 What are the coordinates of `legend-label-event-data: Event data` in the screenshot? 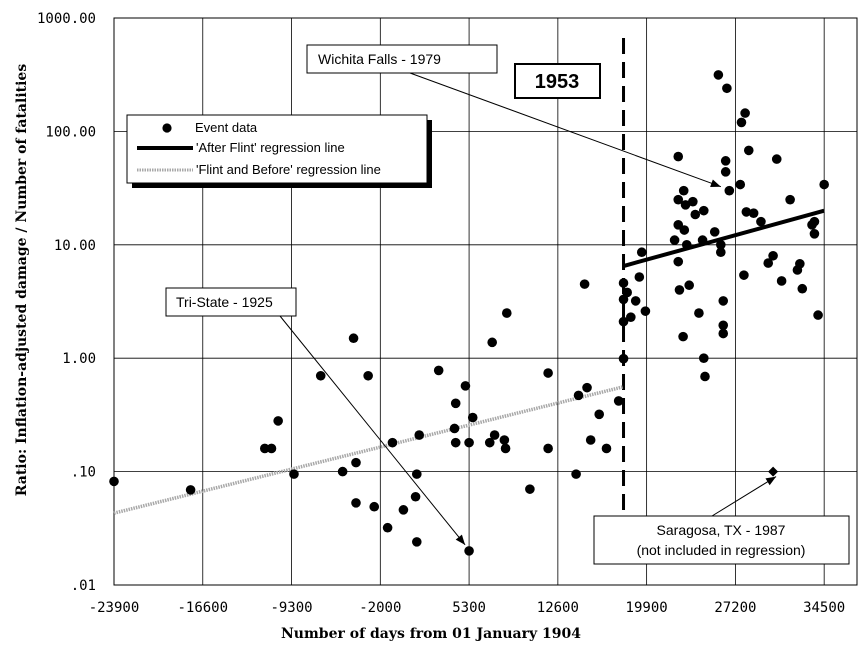 It's located at (226, 127).